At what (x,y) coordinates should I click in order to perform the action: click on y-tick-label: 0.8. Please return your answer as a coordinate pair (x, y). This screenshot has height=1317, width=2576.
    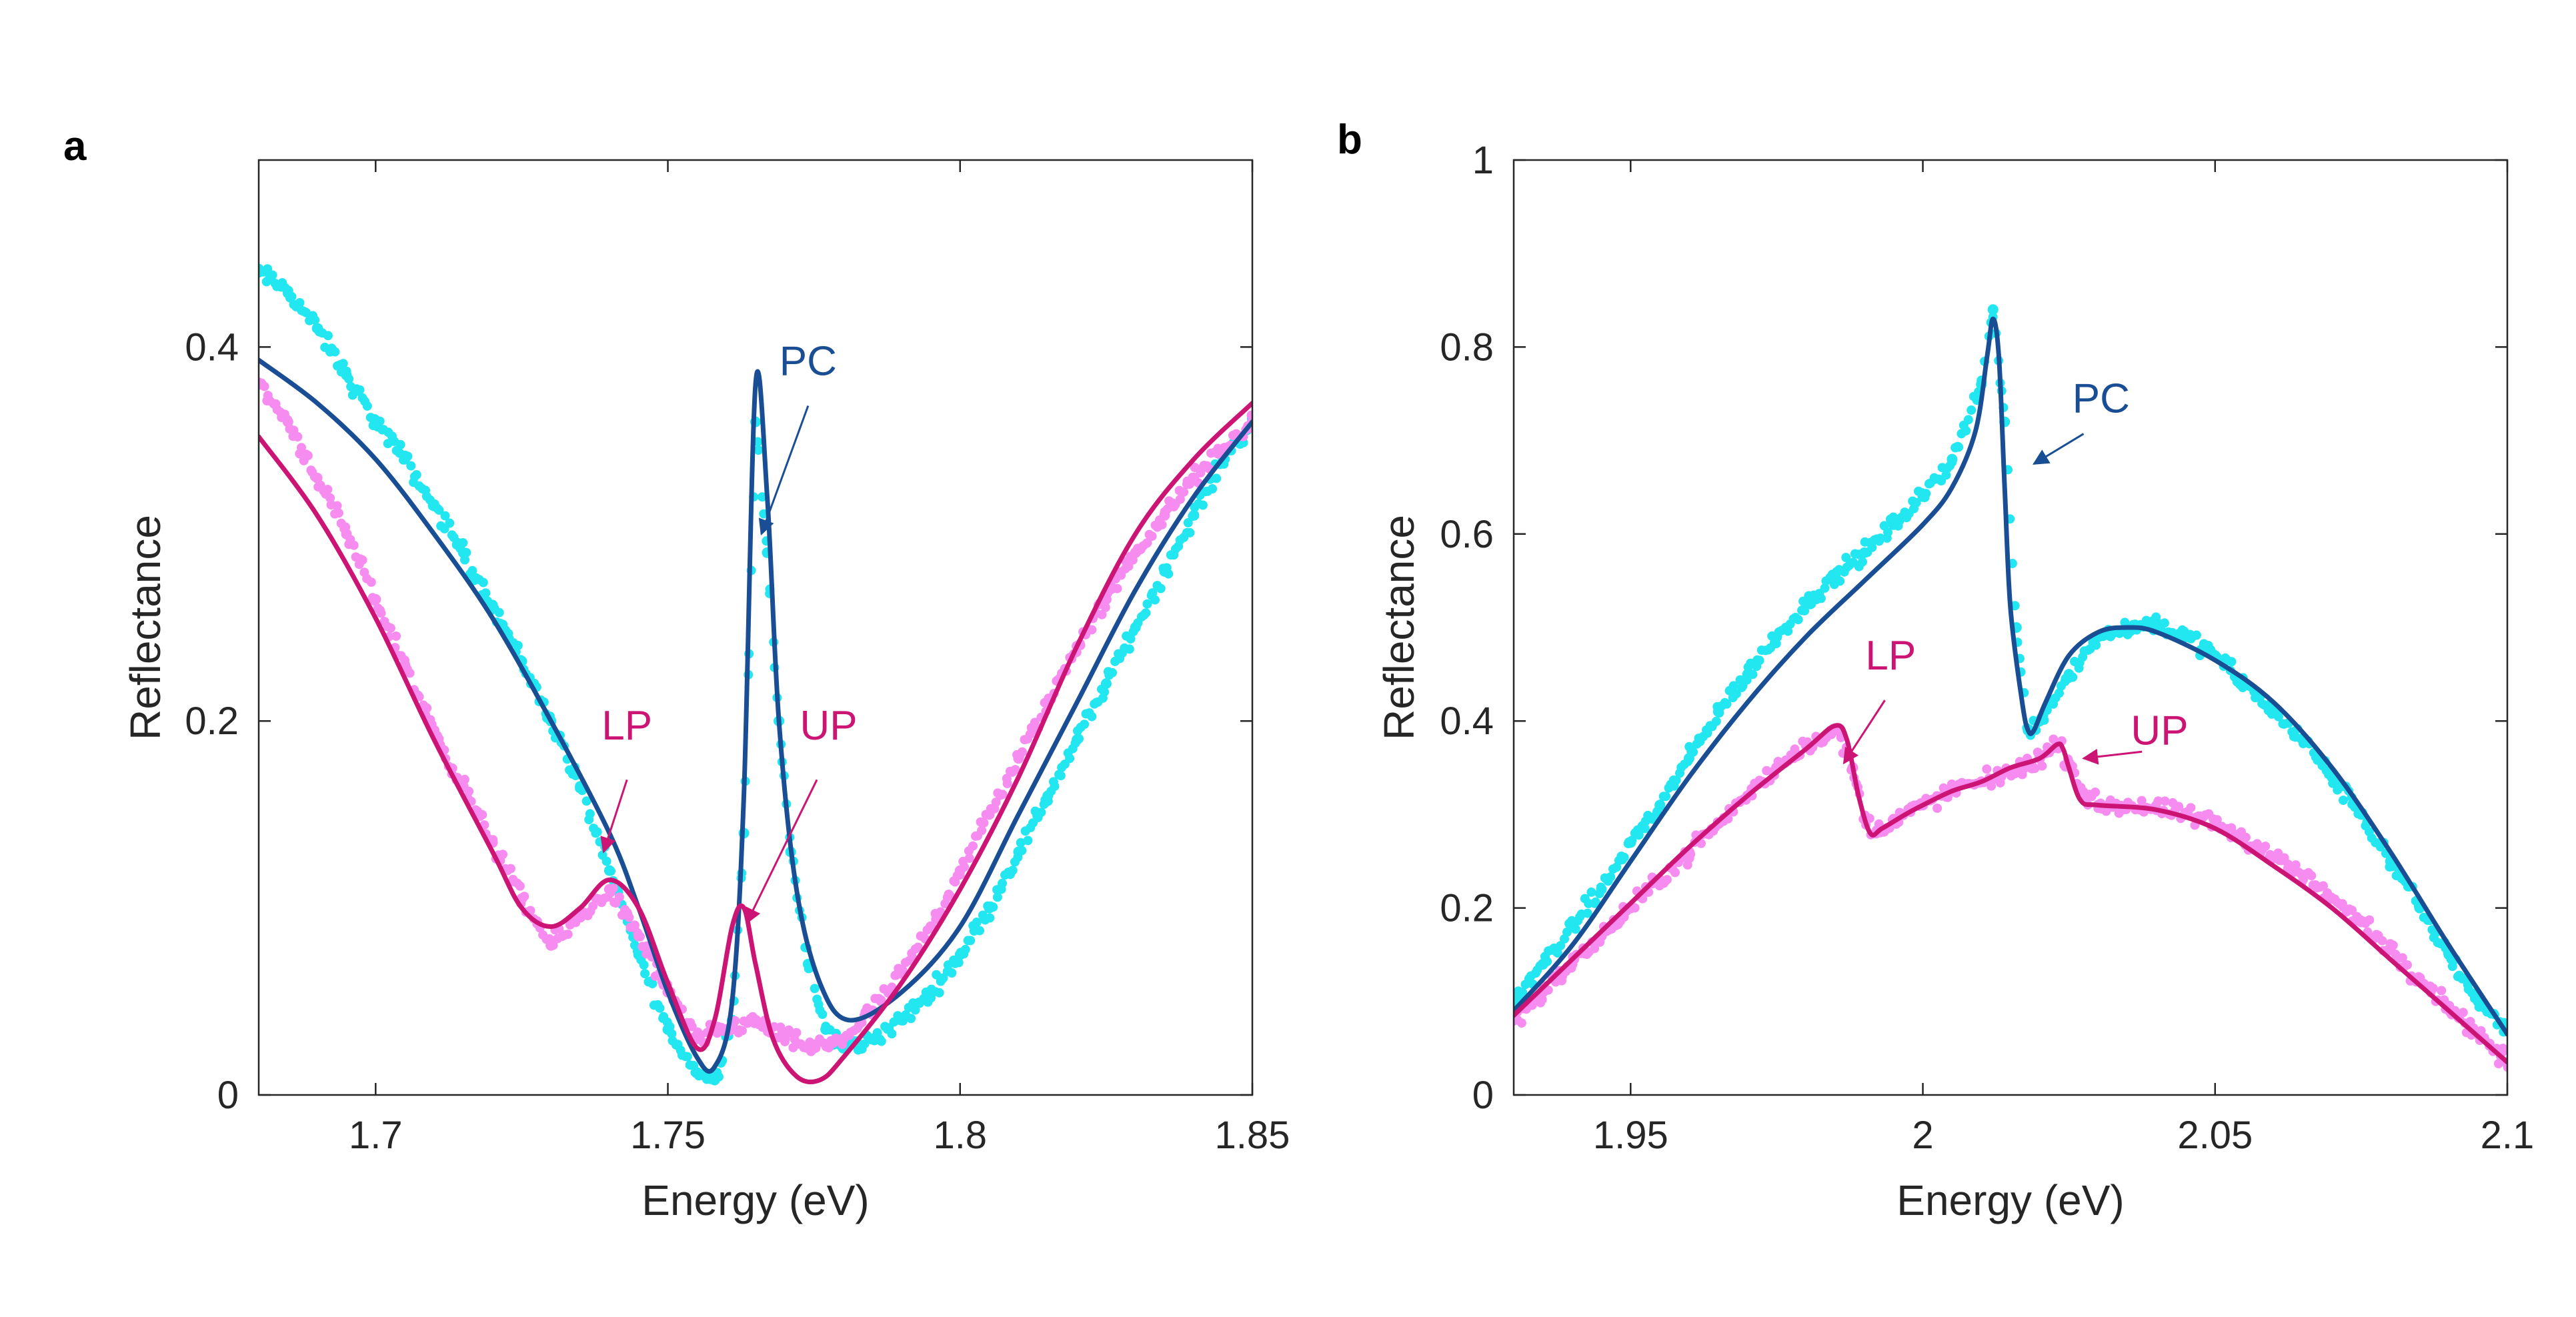
    Looking at the image, I should click on (1467, 347).